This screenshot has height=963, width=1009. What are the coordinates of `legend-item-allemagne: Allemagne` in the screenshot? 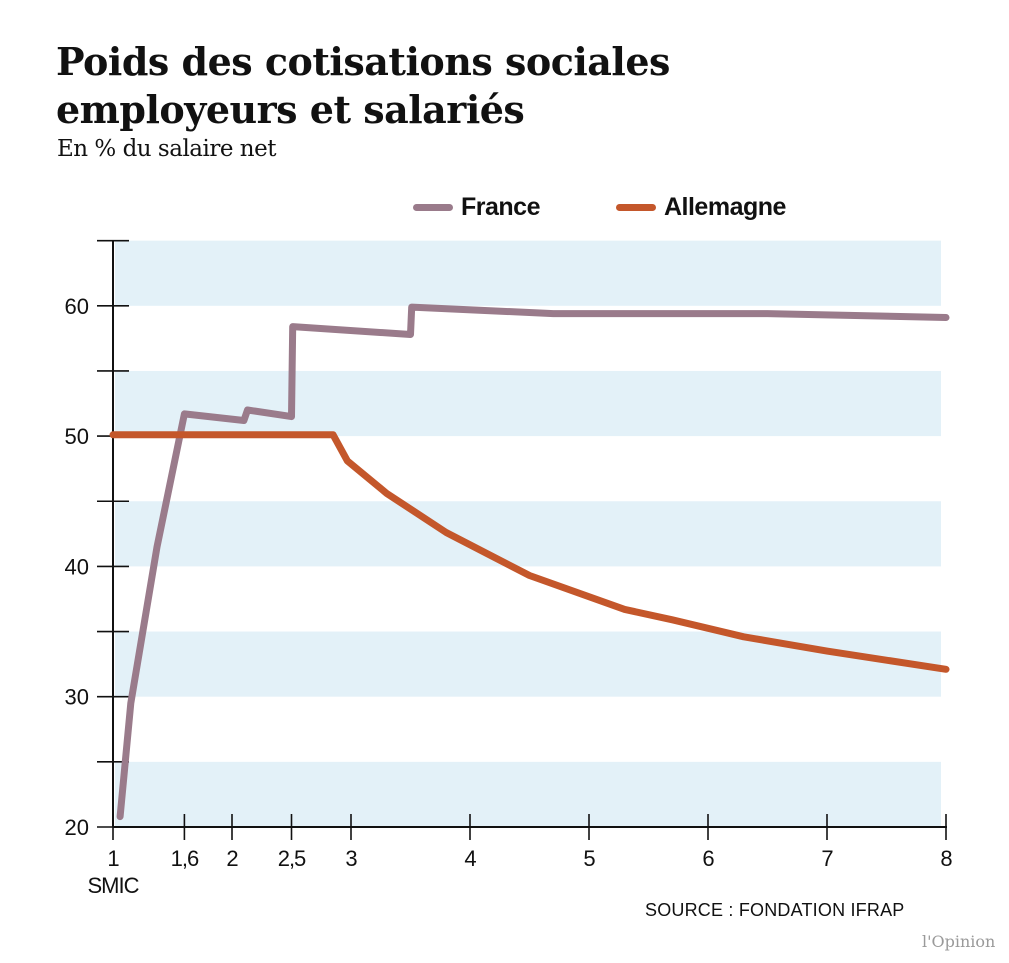 It's located at (700, 207).